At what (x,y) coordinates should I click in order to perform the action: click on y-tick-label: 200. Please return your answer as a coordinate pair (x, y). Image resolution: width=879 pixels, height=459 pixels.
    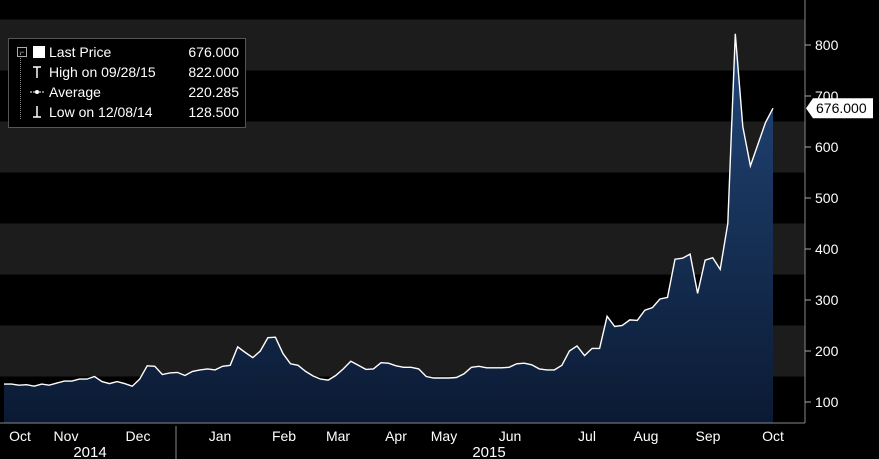
    Looking at the image, I should click on (827, 351).